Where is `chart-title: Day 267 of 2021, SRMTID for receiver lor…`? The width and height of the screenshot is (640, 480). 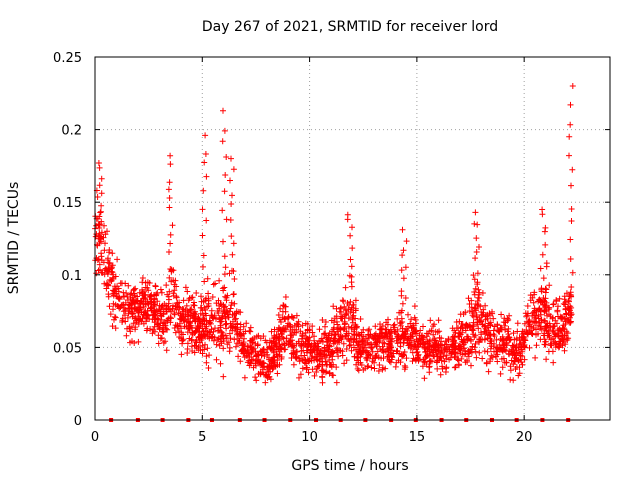
chart-title: Day 267 of 2021, SRMTID for receiver lor… is located at coordinates (350, 27).